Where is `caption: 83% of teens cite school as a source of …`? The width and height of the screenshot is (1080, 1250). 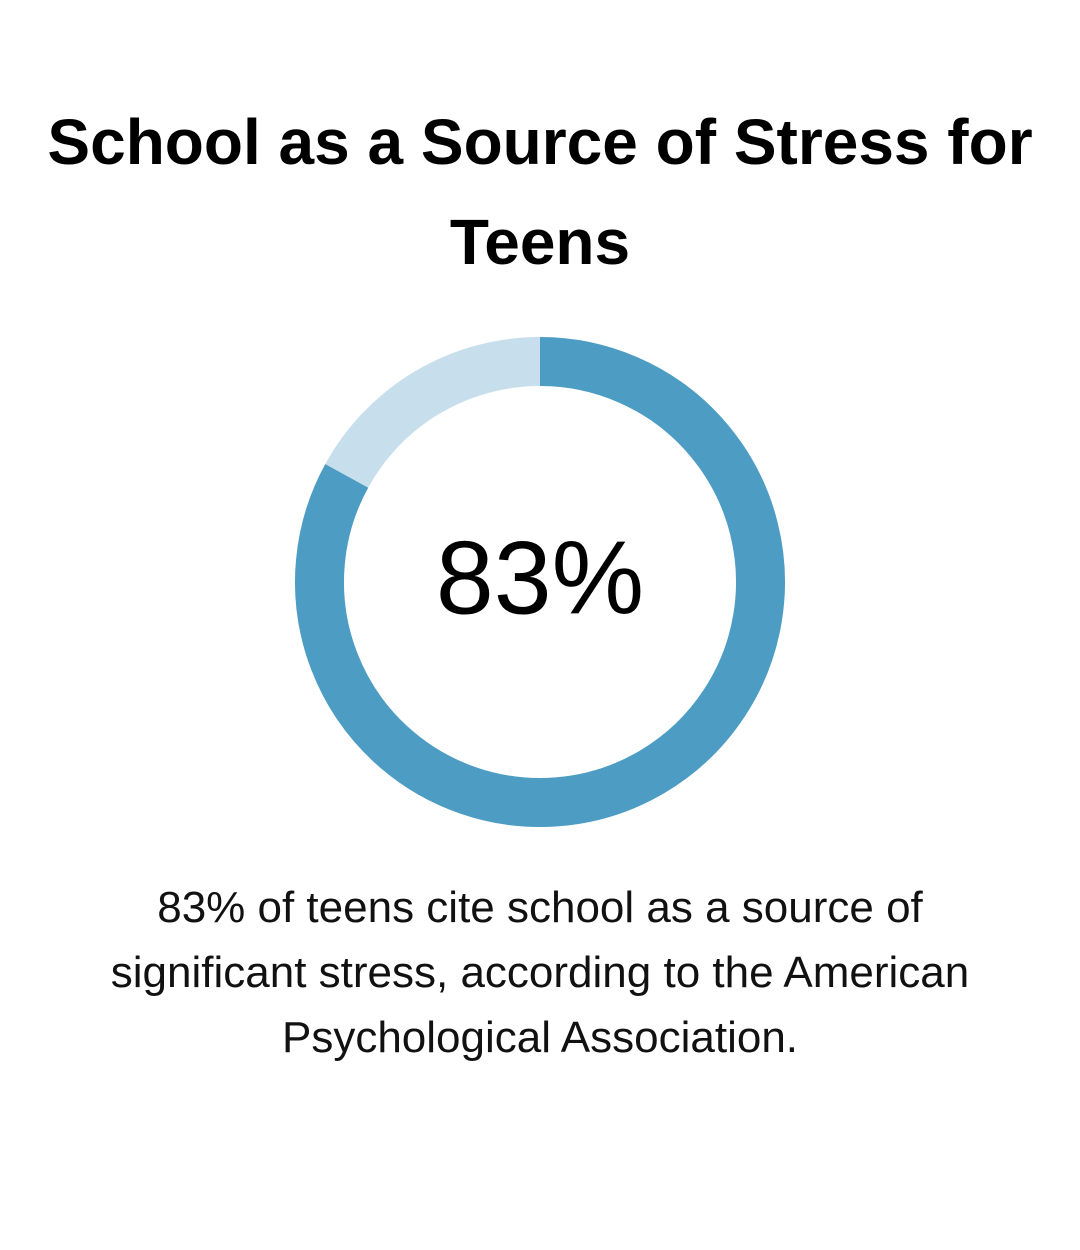 caption: 83% of teens cite school as a source of … is located at coordinates (540, 972).